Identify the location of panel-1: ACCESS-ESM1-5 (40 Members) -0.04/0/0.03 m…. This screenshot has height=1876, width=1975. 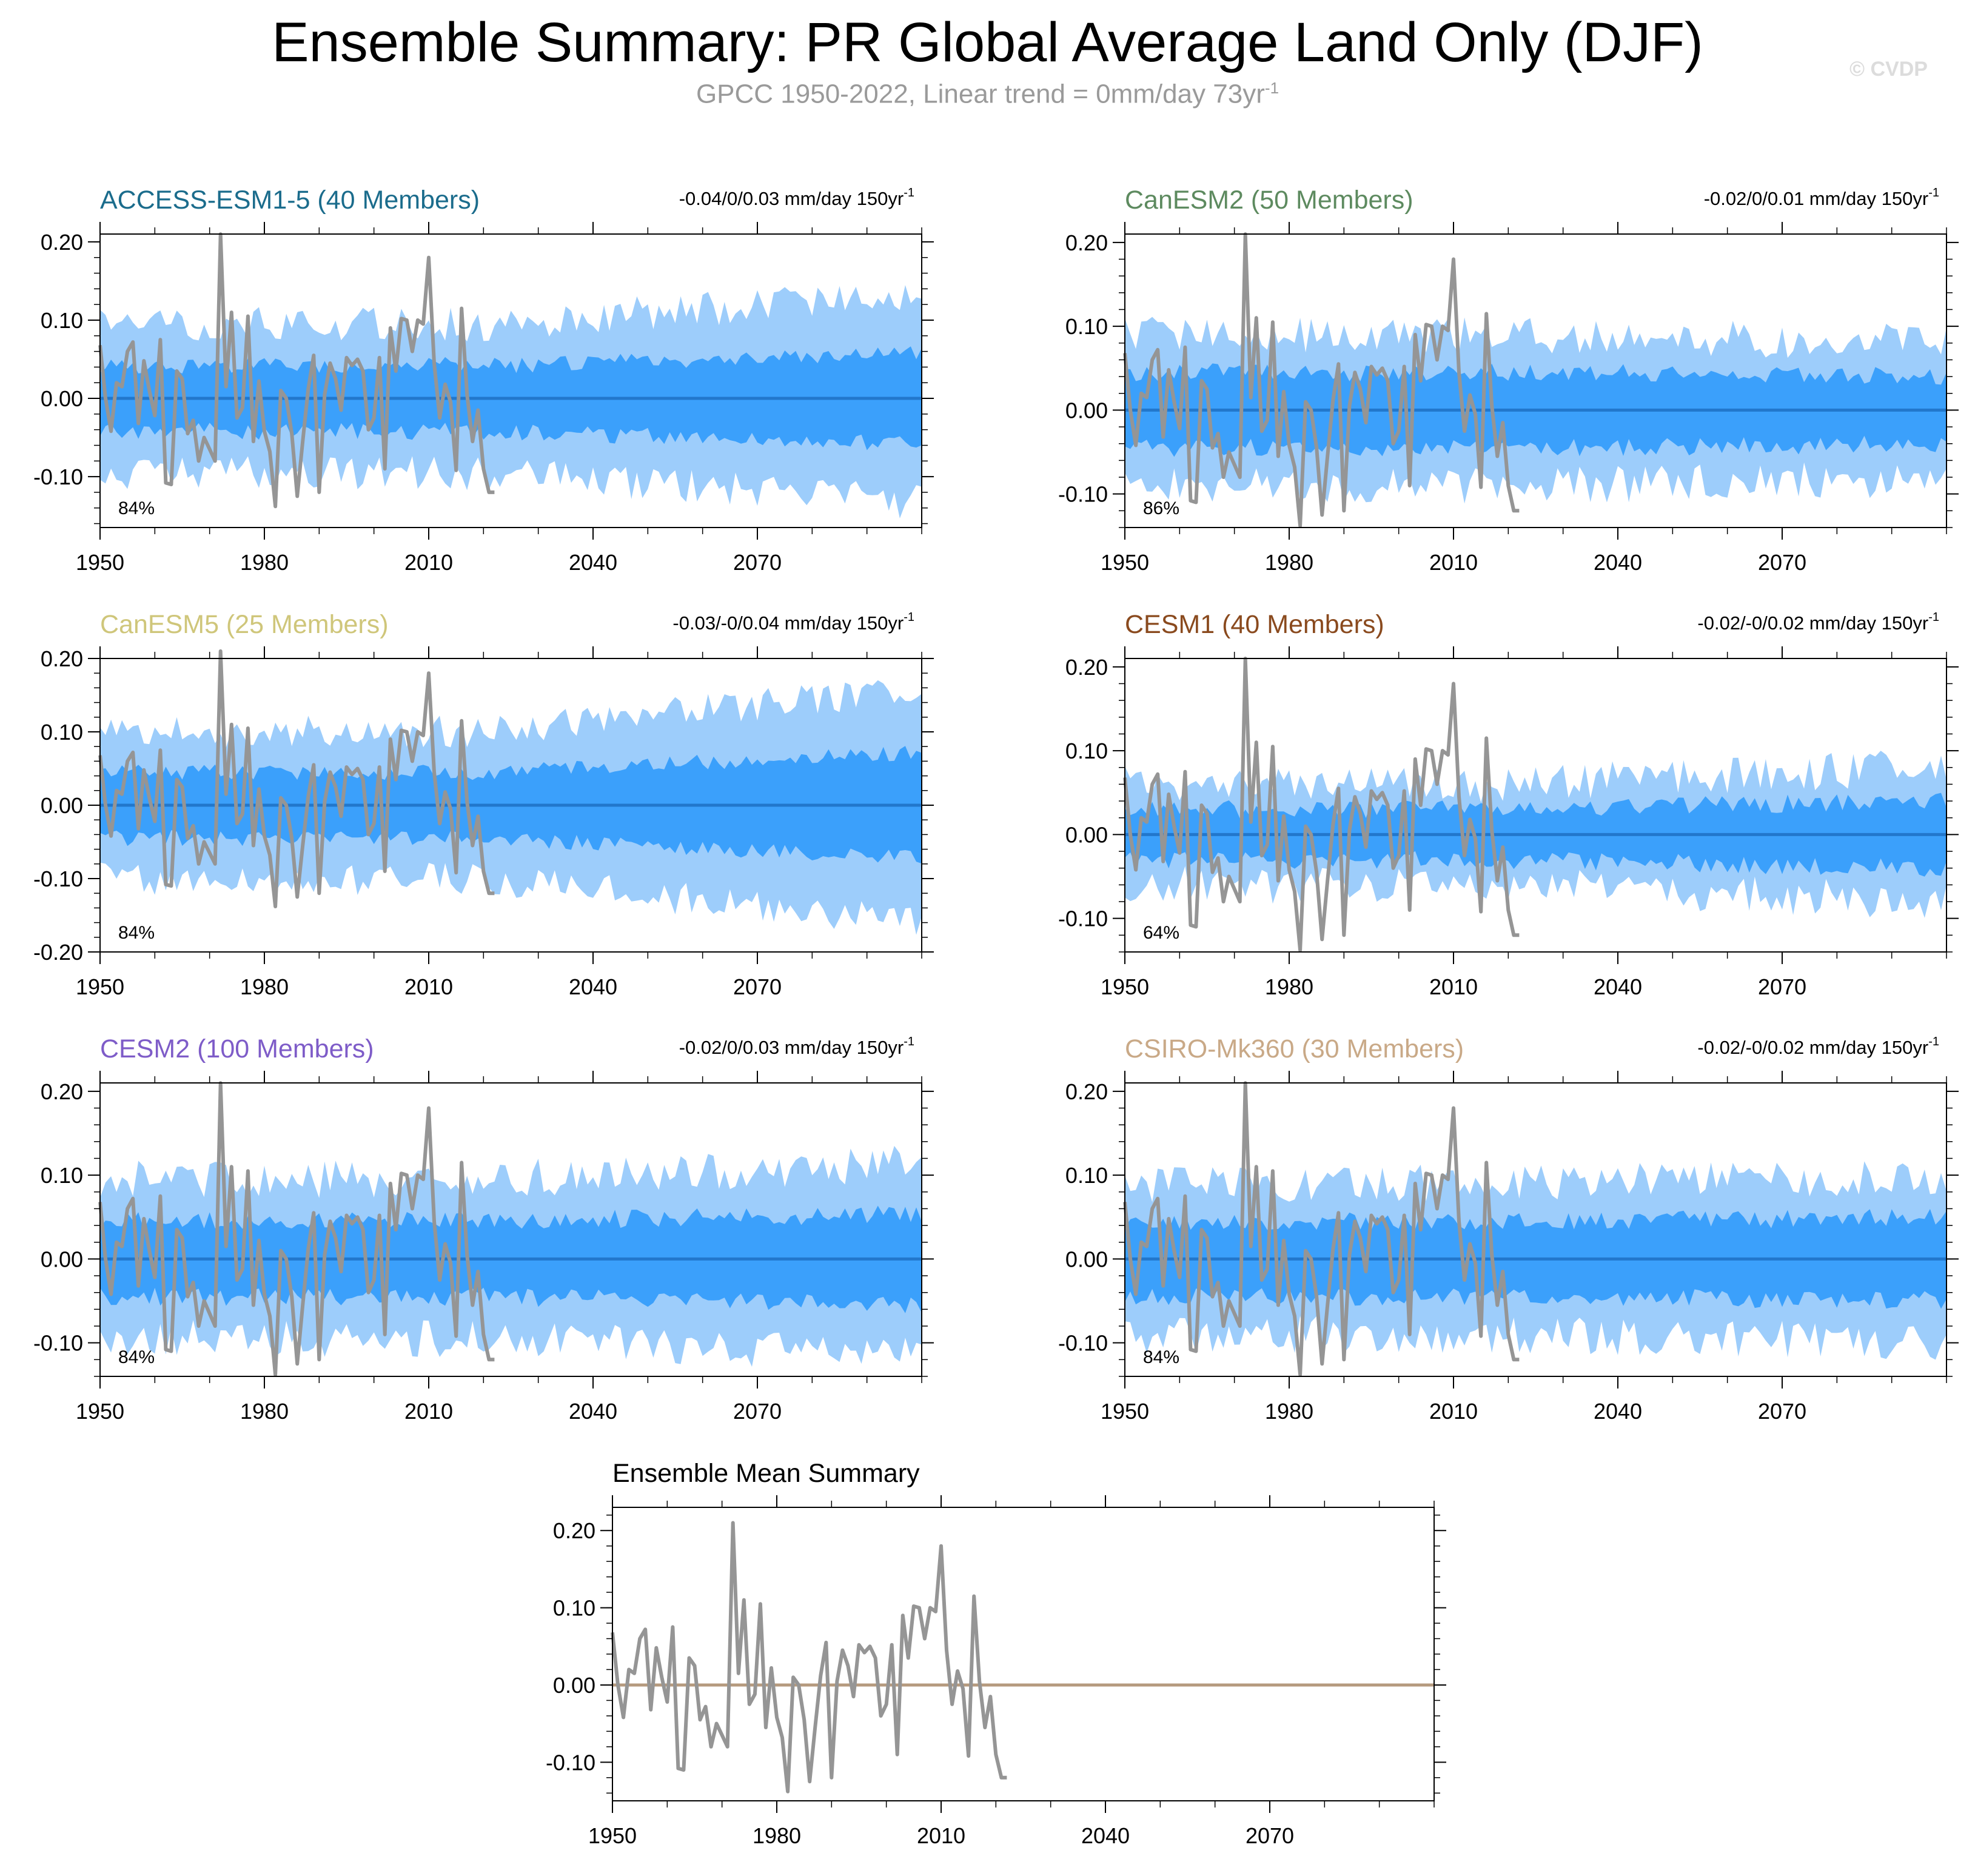
(484, 380).